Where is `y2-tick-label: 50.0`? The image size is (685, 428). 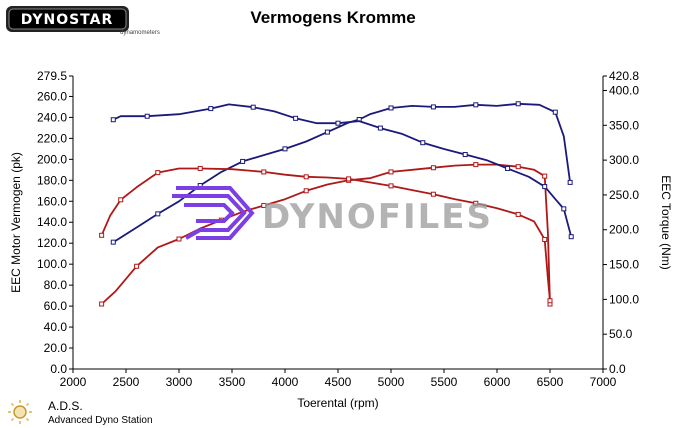 y2-tick-label: 50.0 is located at coordinates (621, 334).